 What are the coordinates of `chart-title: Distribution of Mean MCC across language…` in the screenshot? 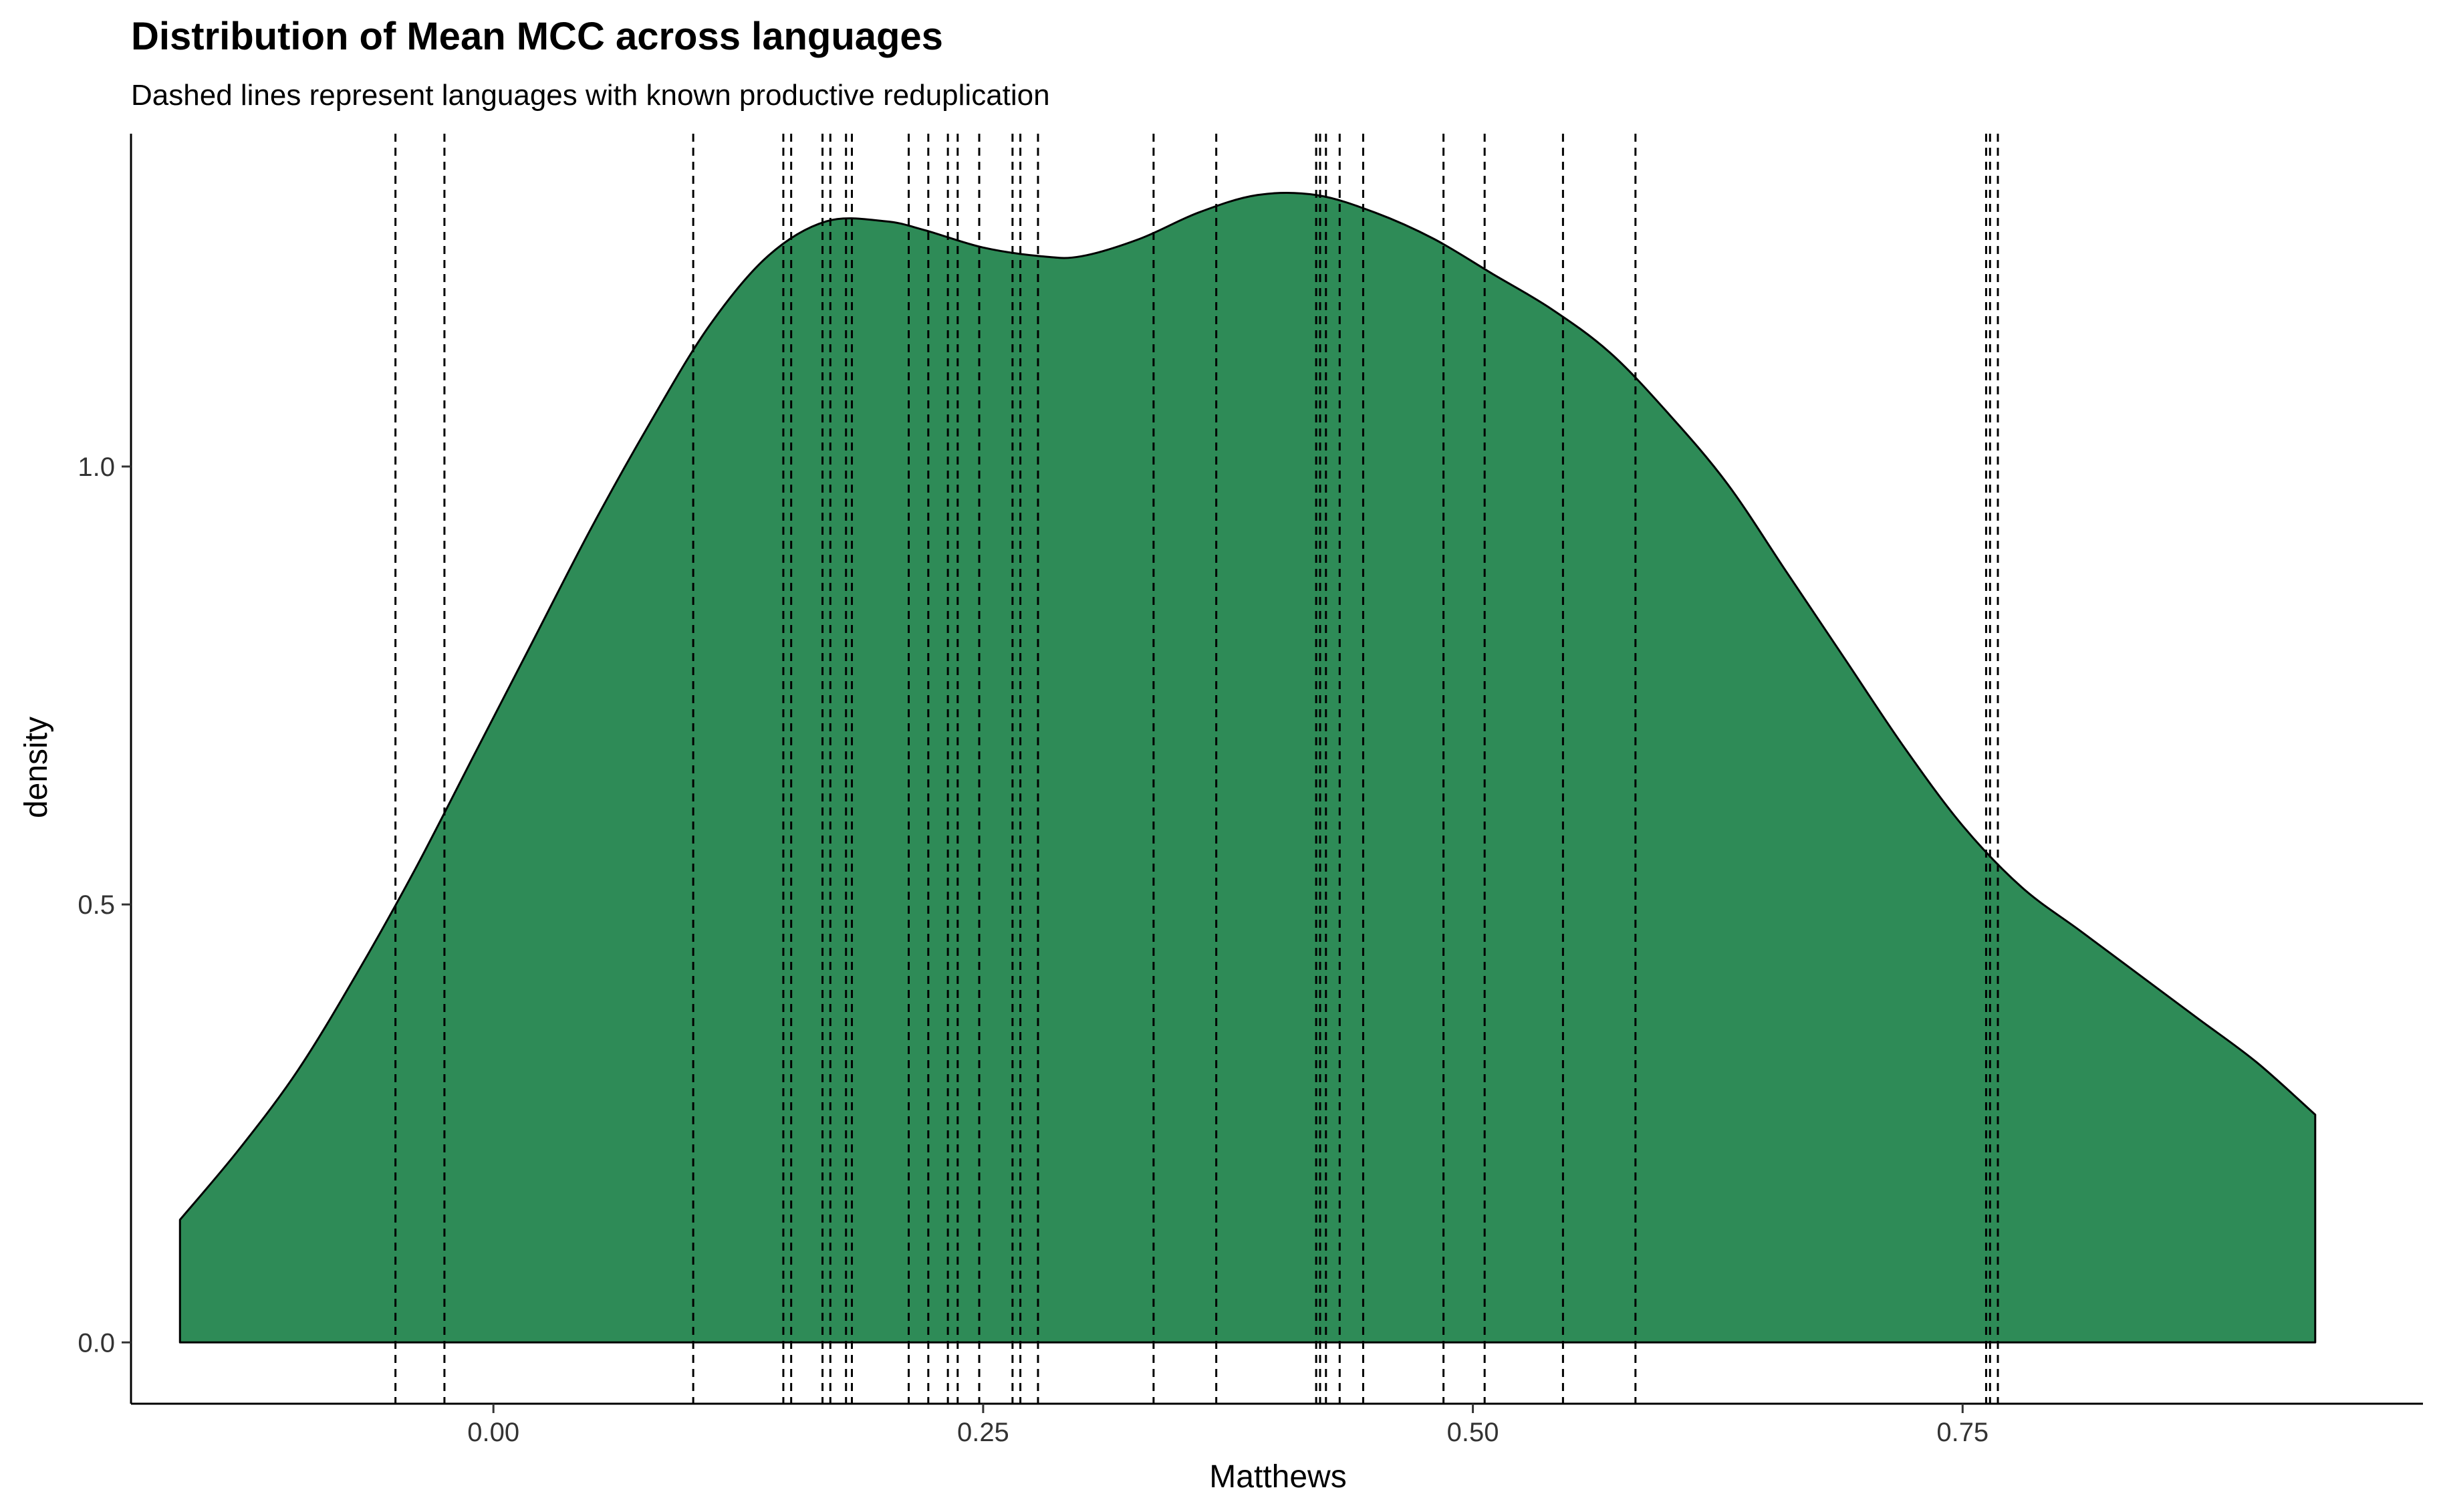 It's located at (537, 36).